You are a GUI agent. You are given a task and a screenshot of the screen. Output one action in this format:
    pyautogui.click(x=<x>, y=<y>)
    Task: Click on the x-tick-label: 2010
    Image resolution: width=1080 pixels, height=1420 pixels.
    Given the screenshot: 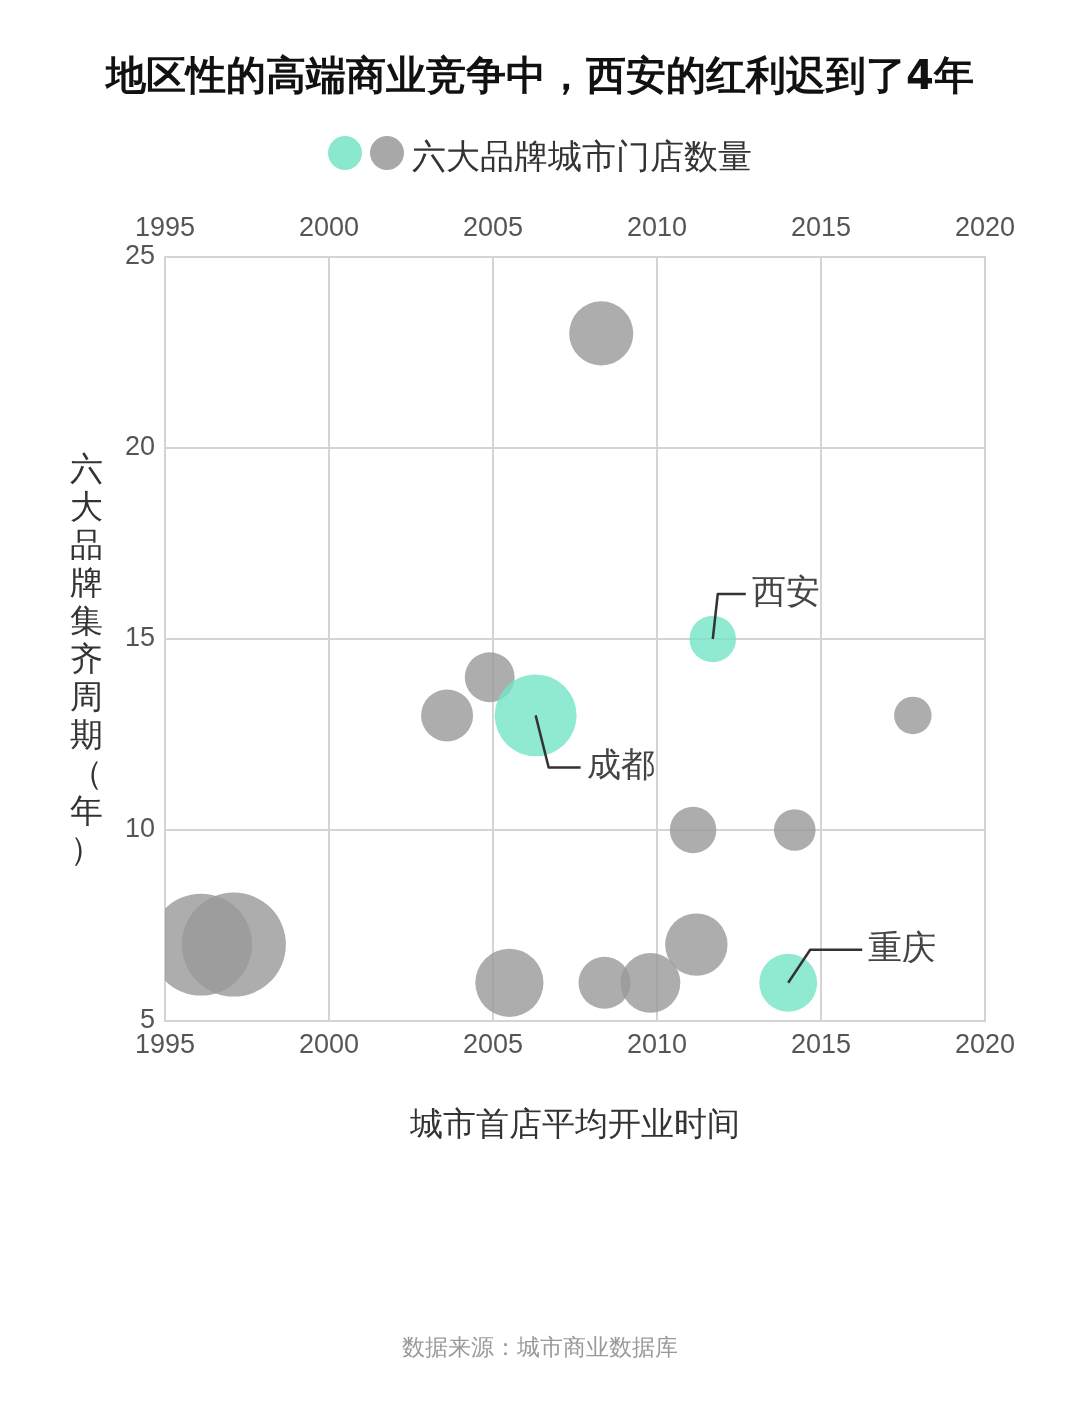 What is the action you would take?
    pyautogui.click(x=657, y=1043)
    